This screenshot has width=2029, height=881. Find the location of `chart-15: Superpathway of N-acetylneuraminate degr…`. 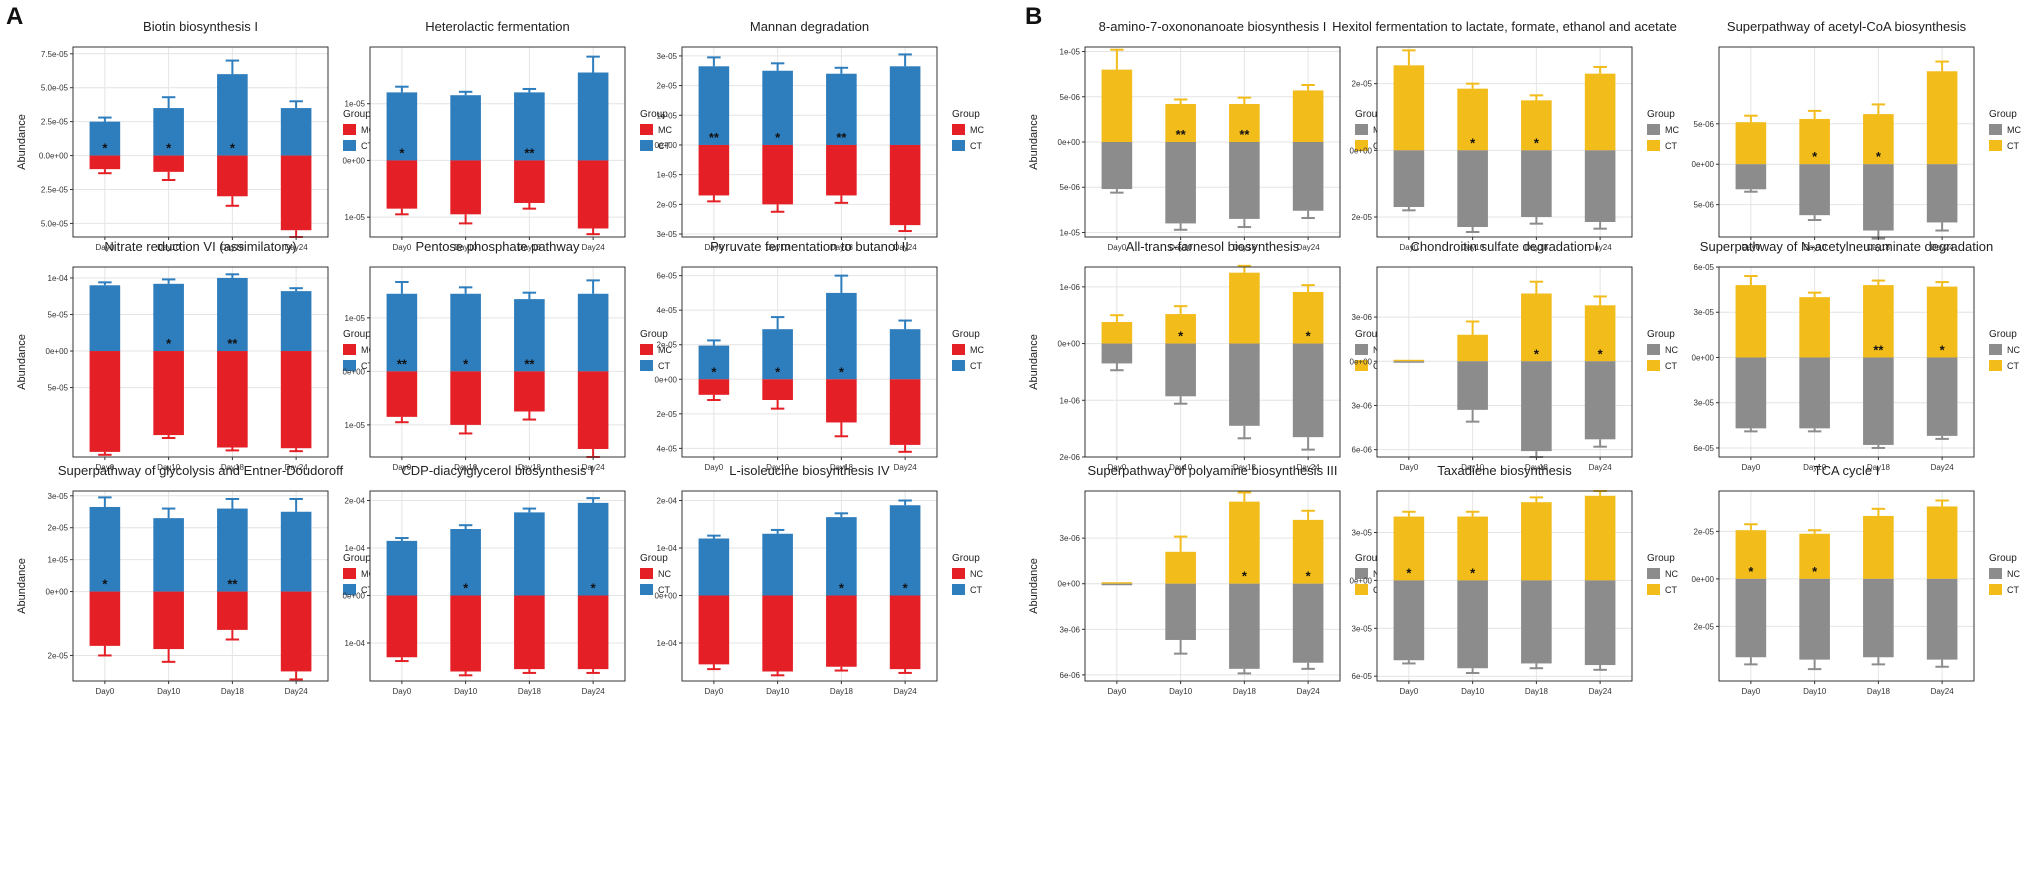

chart-15: Superpathway of N-acetylneuraminate degr… is located at coordinates (1856, 355).